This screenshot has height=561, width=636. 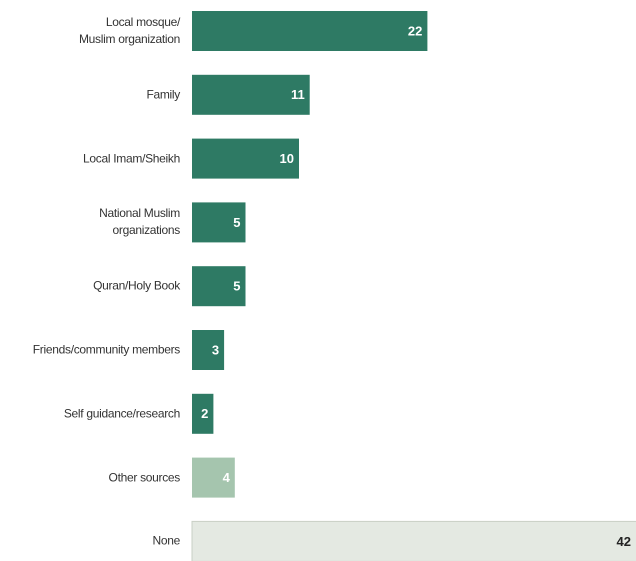 I want to click on value-label: 3, so click(x=215, y=349).